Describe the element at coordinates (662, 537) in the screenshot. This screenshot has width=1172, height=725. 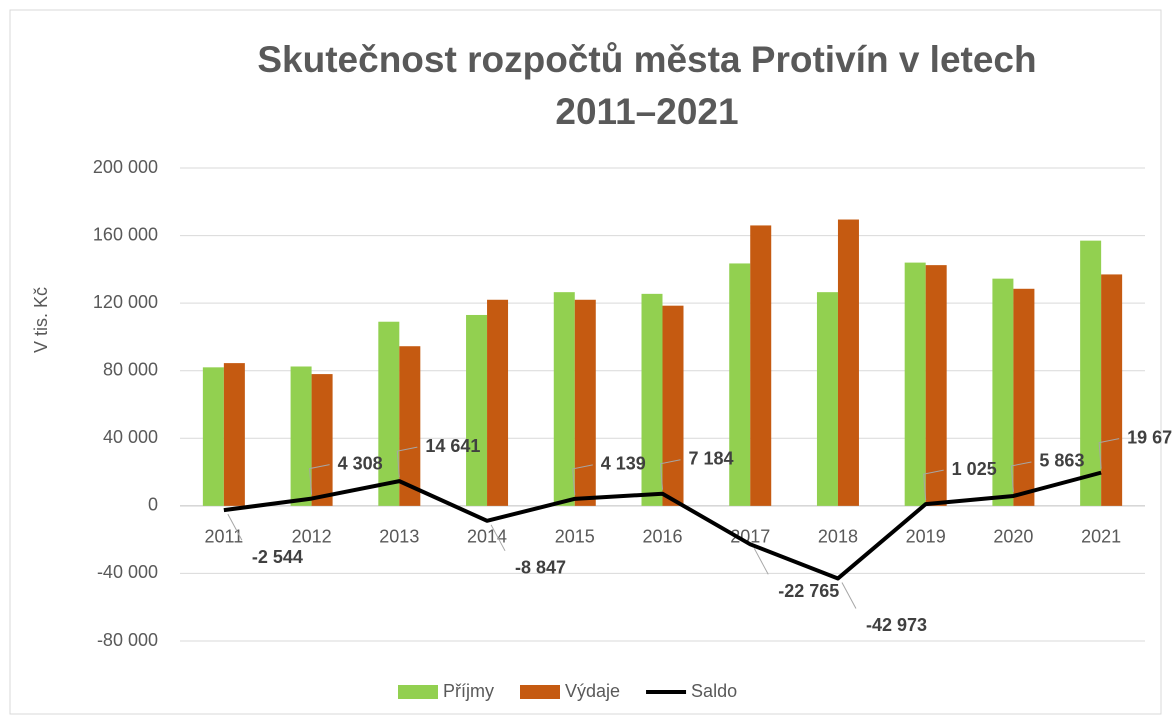
I see `x-tick-label: 2016` at that location.